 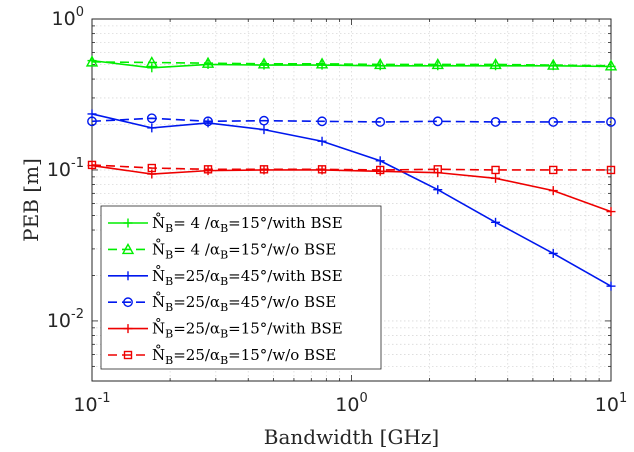 I want to click on legend-label: N̊B=25/αB=15°/w/o BSE, so click(x=244, y=355).